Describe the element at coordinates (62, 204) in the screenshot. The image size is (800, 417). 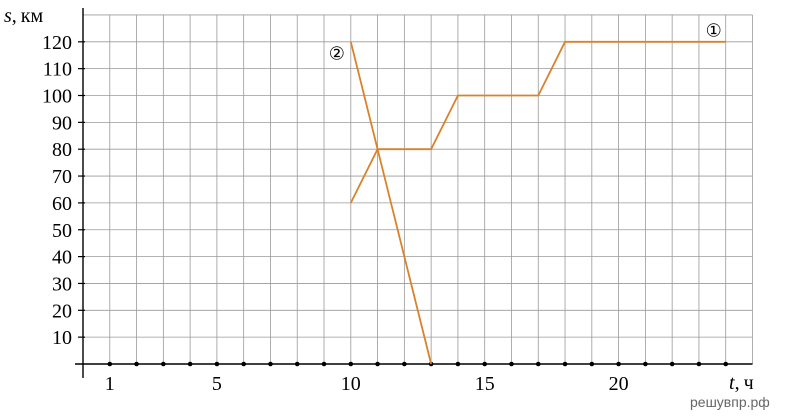
I see `y-tick-label: 60` at that location.